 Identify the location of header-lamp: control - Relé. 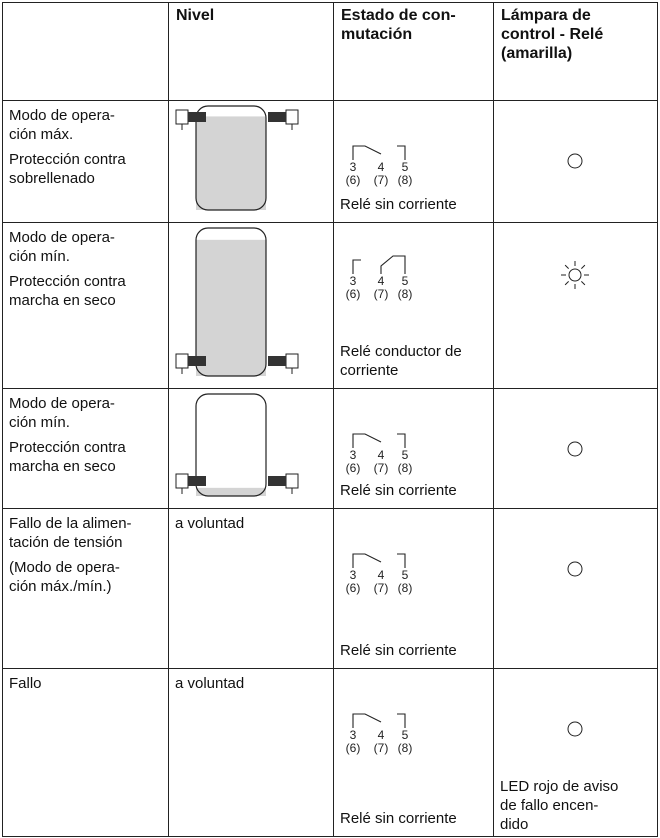
(552, 34).